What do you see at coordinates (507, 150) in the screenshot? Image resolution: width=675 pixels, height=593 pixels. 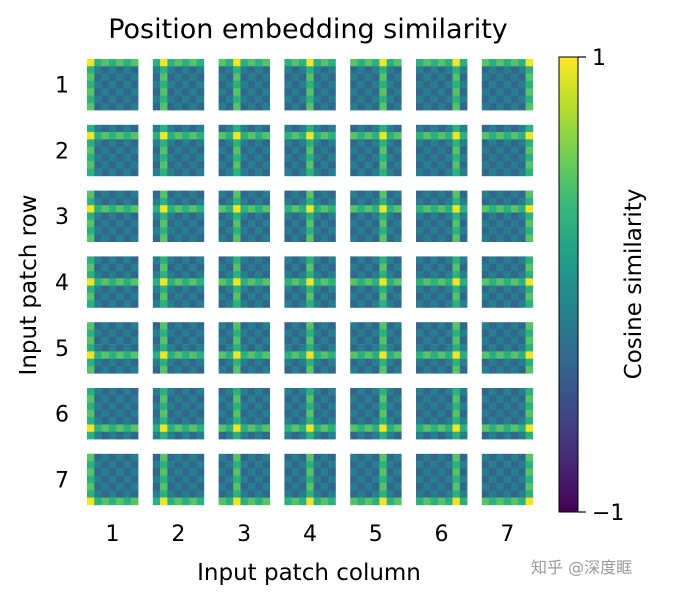 I see `patch-r2-c7` at bounding box center [507, 150].